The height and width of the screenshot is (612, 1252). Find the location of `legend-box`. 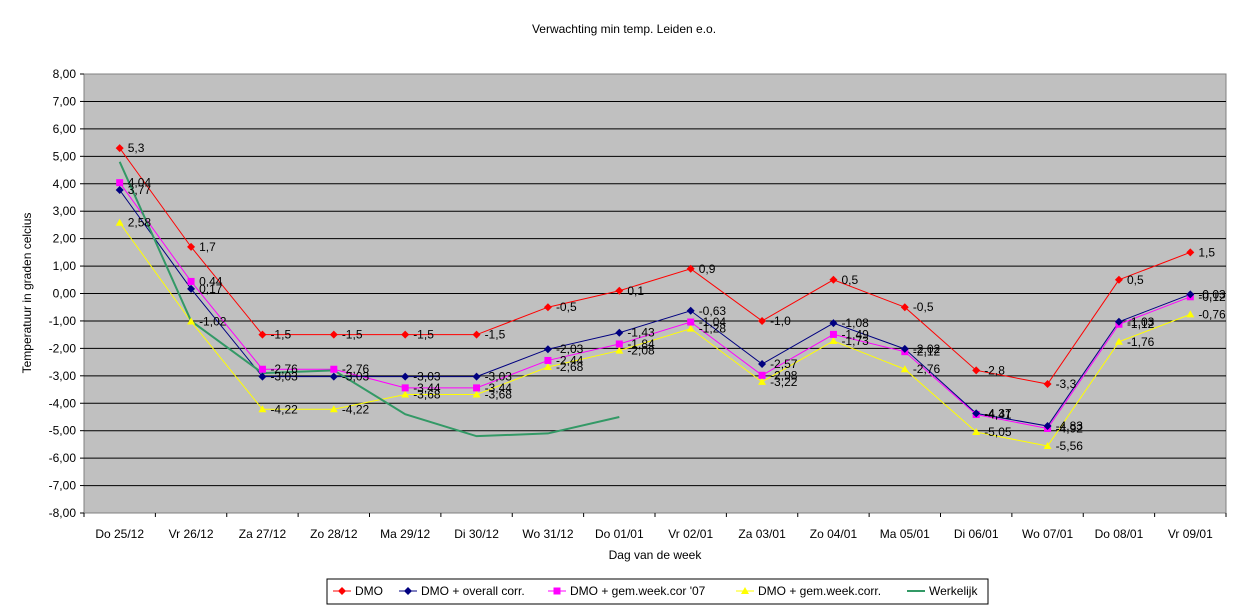

legend-box is located at coordinates (657, 591).